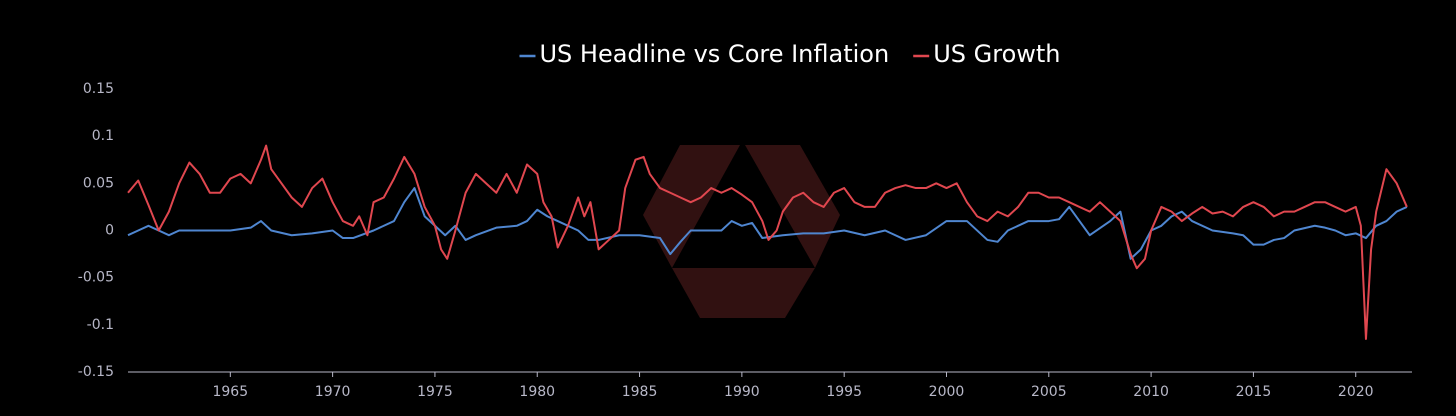  I want to click on y-tick-label: 0.1, so click(103, 136).